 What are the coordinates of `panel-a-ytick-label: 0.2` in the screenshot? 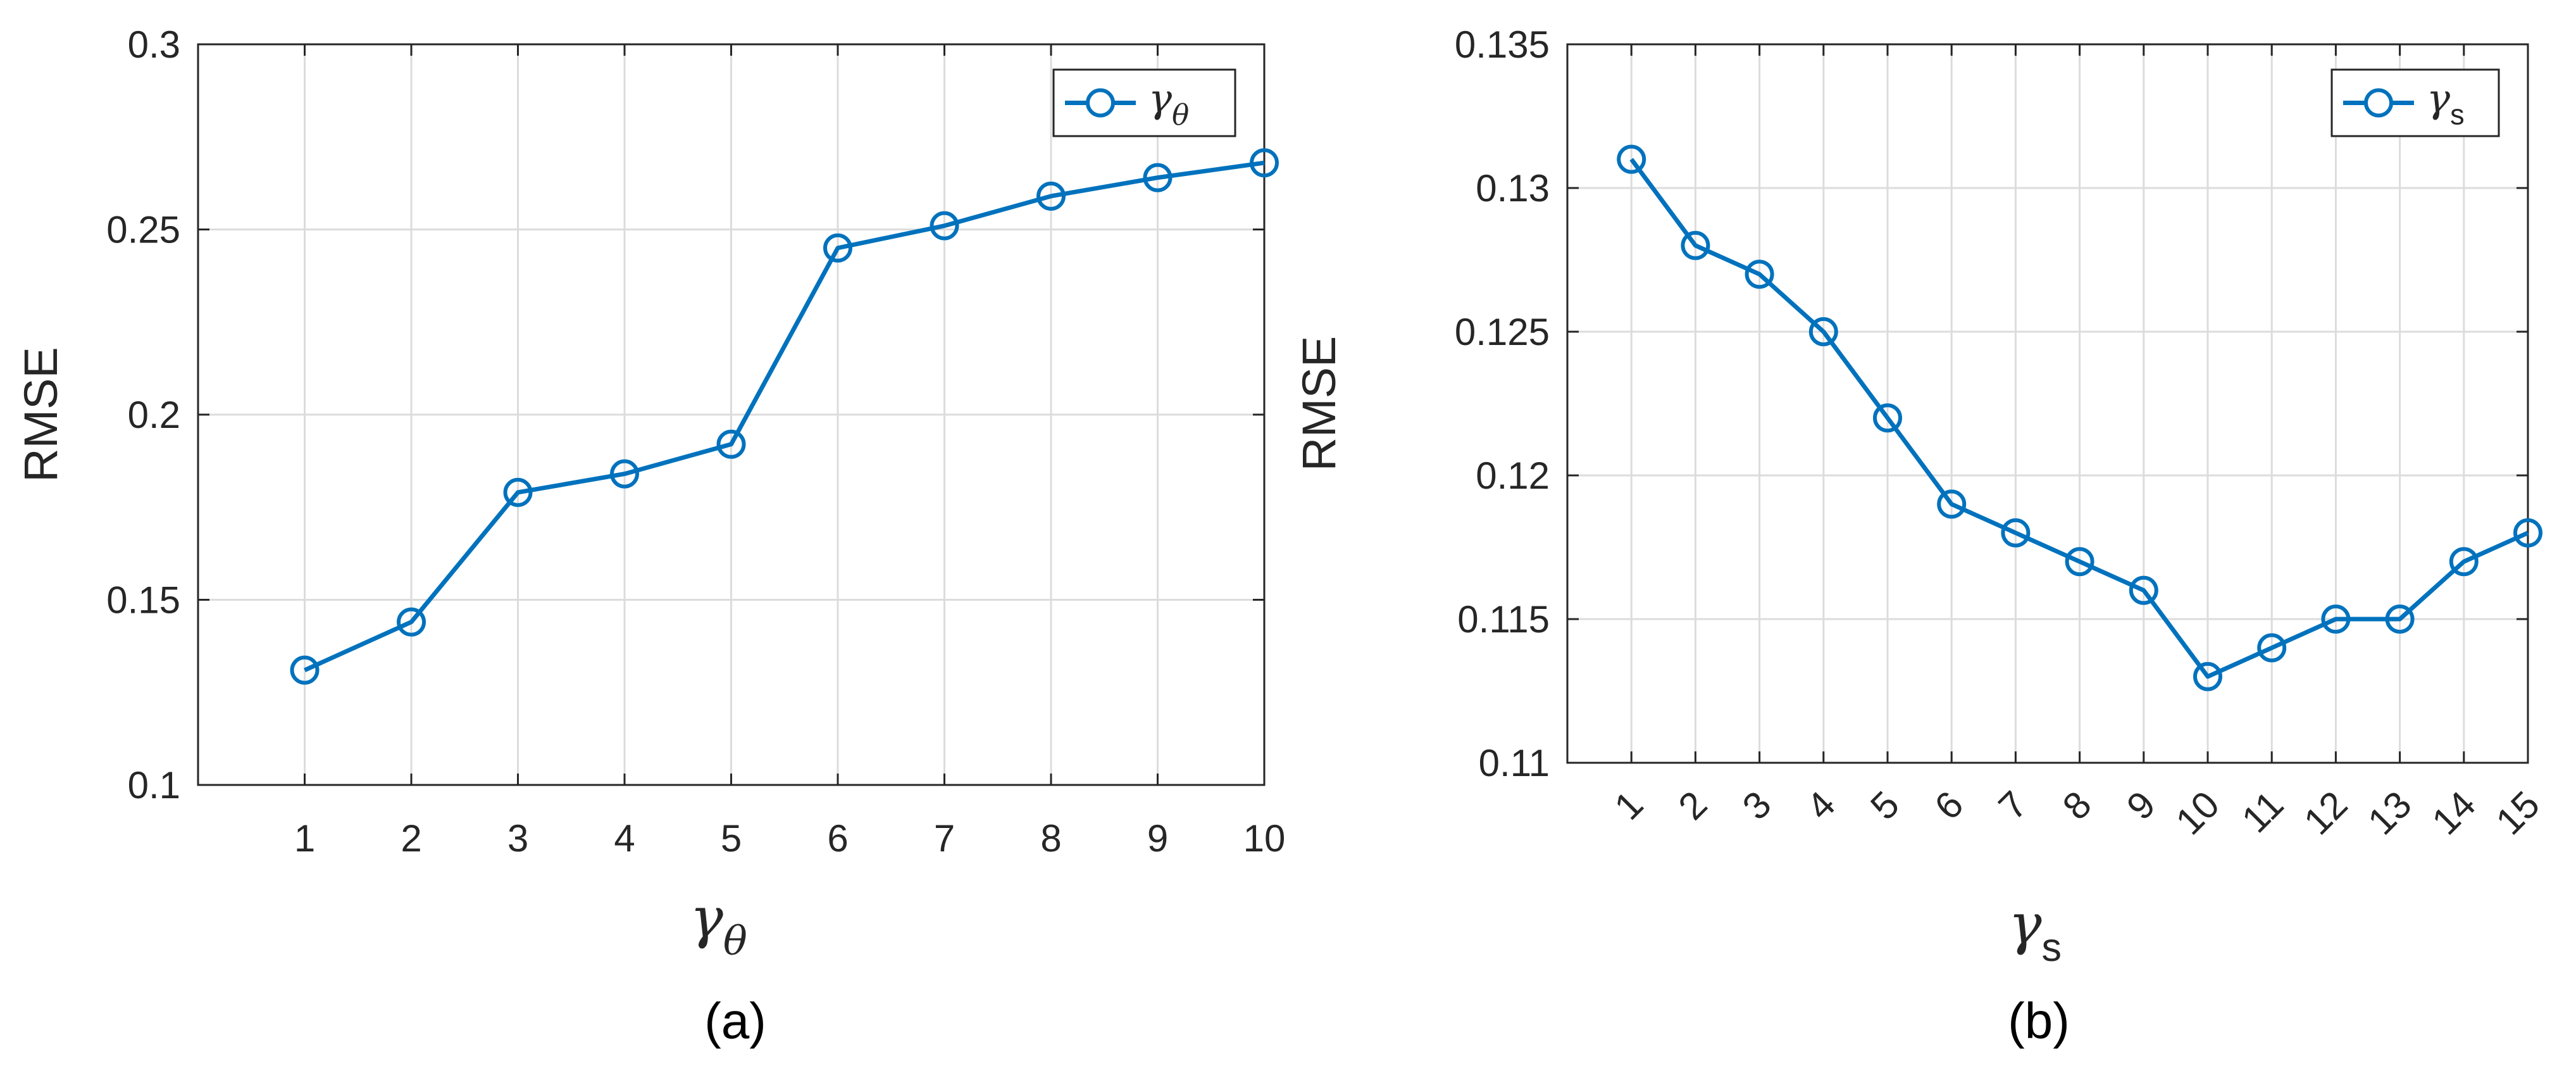 It's located at (154, 415).